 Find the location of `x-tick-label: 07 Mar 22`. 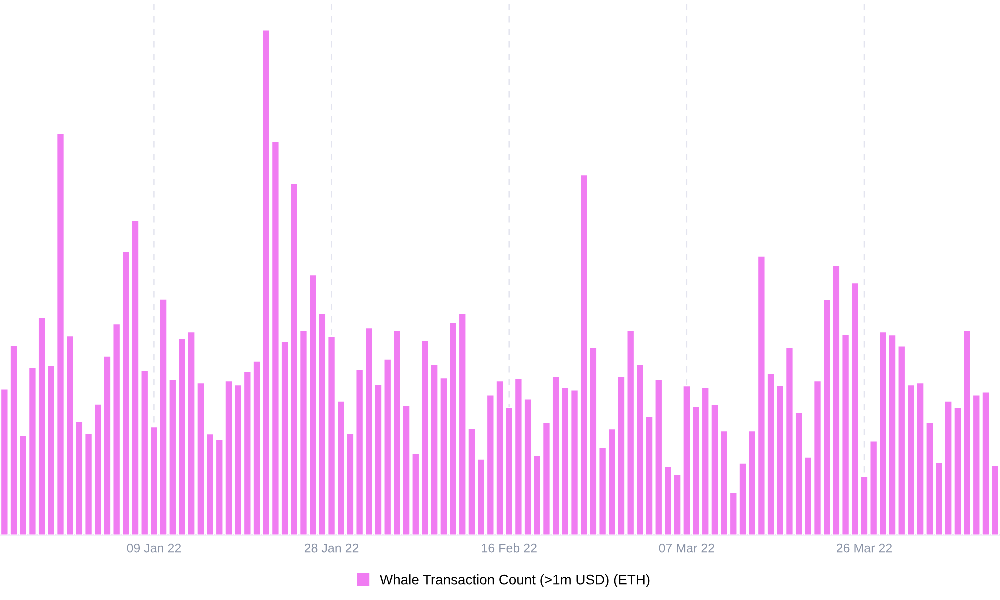

x-tick-label: 07 Mar 22 is located at coordinates (686, 548).